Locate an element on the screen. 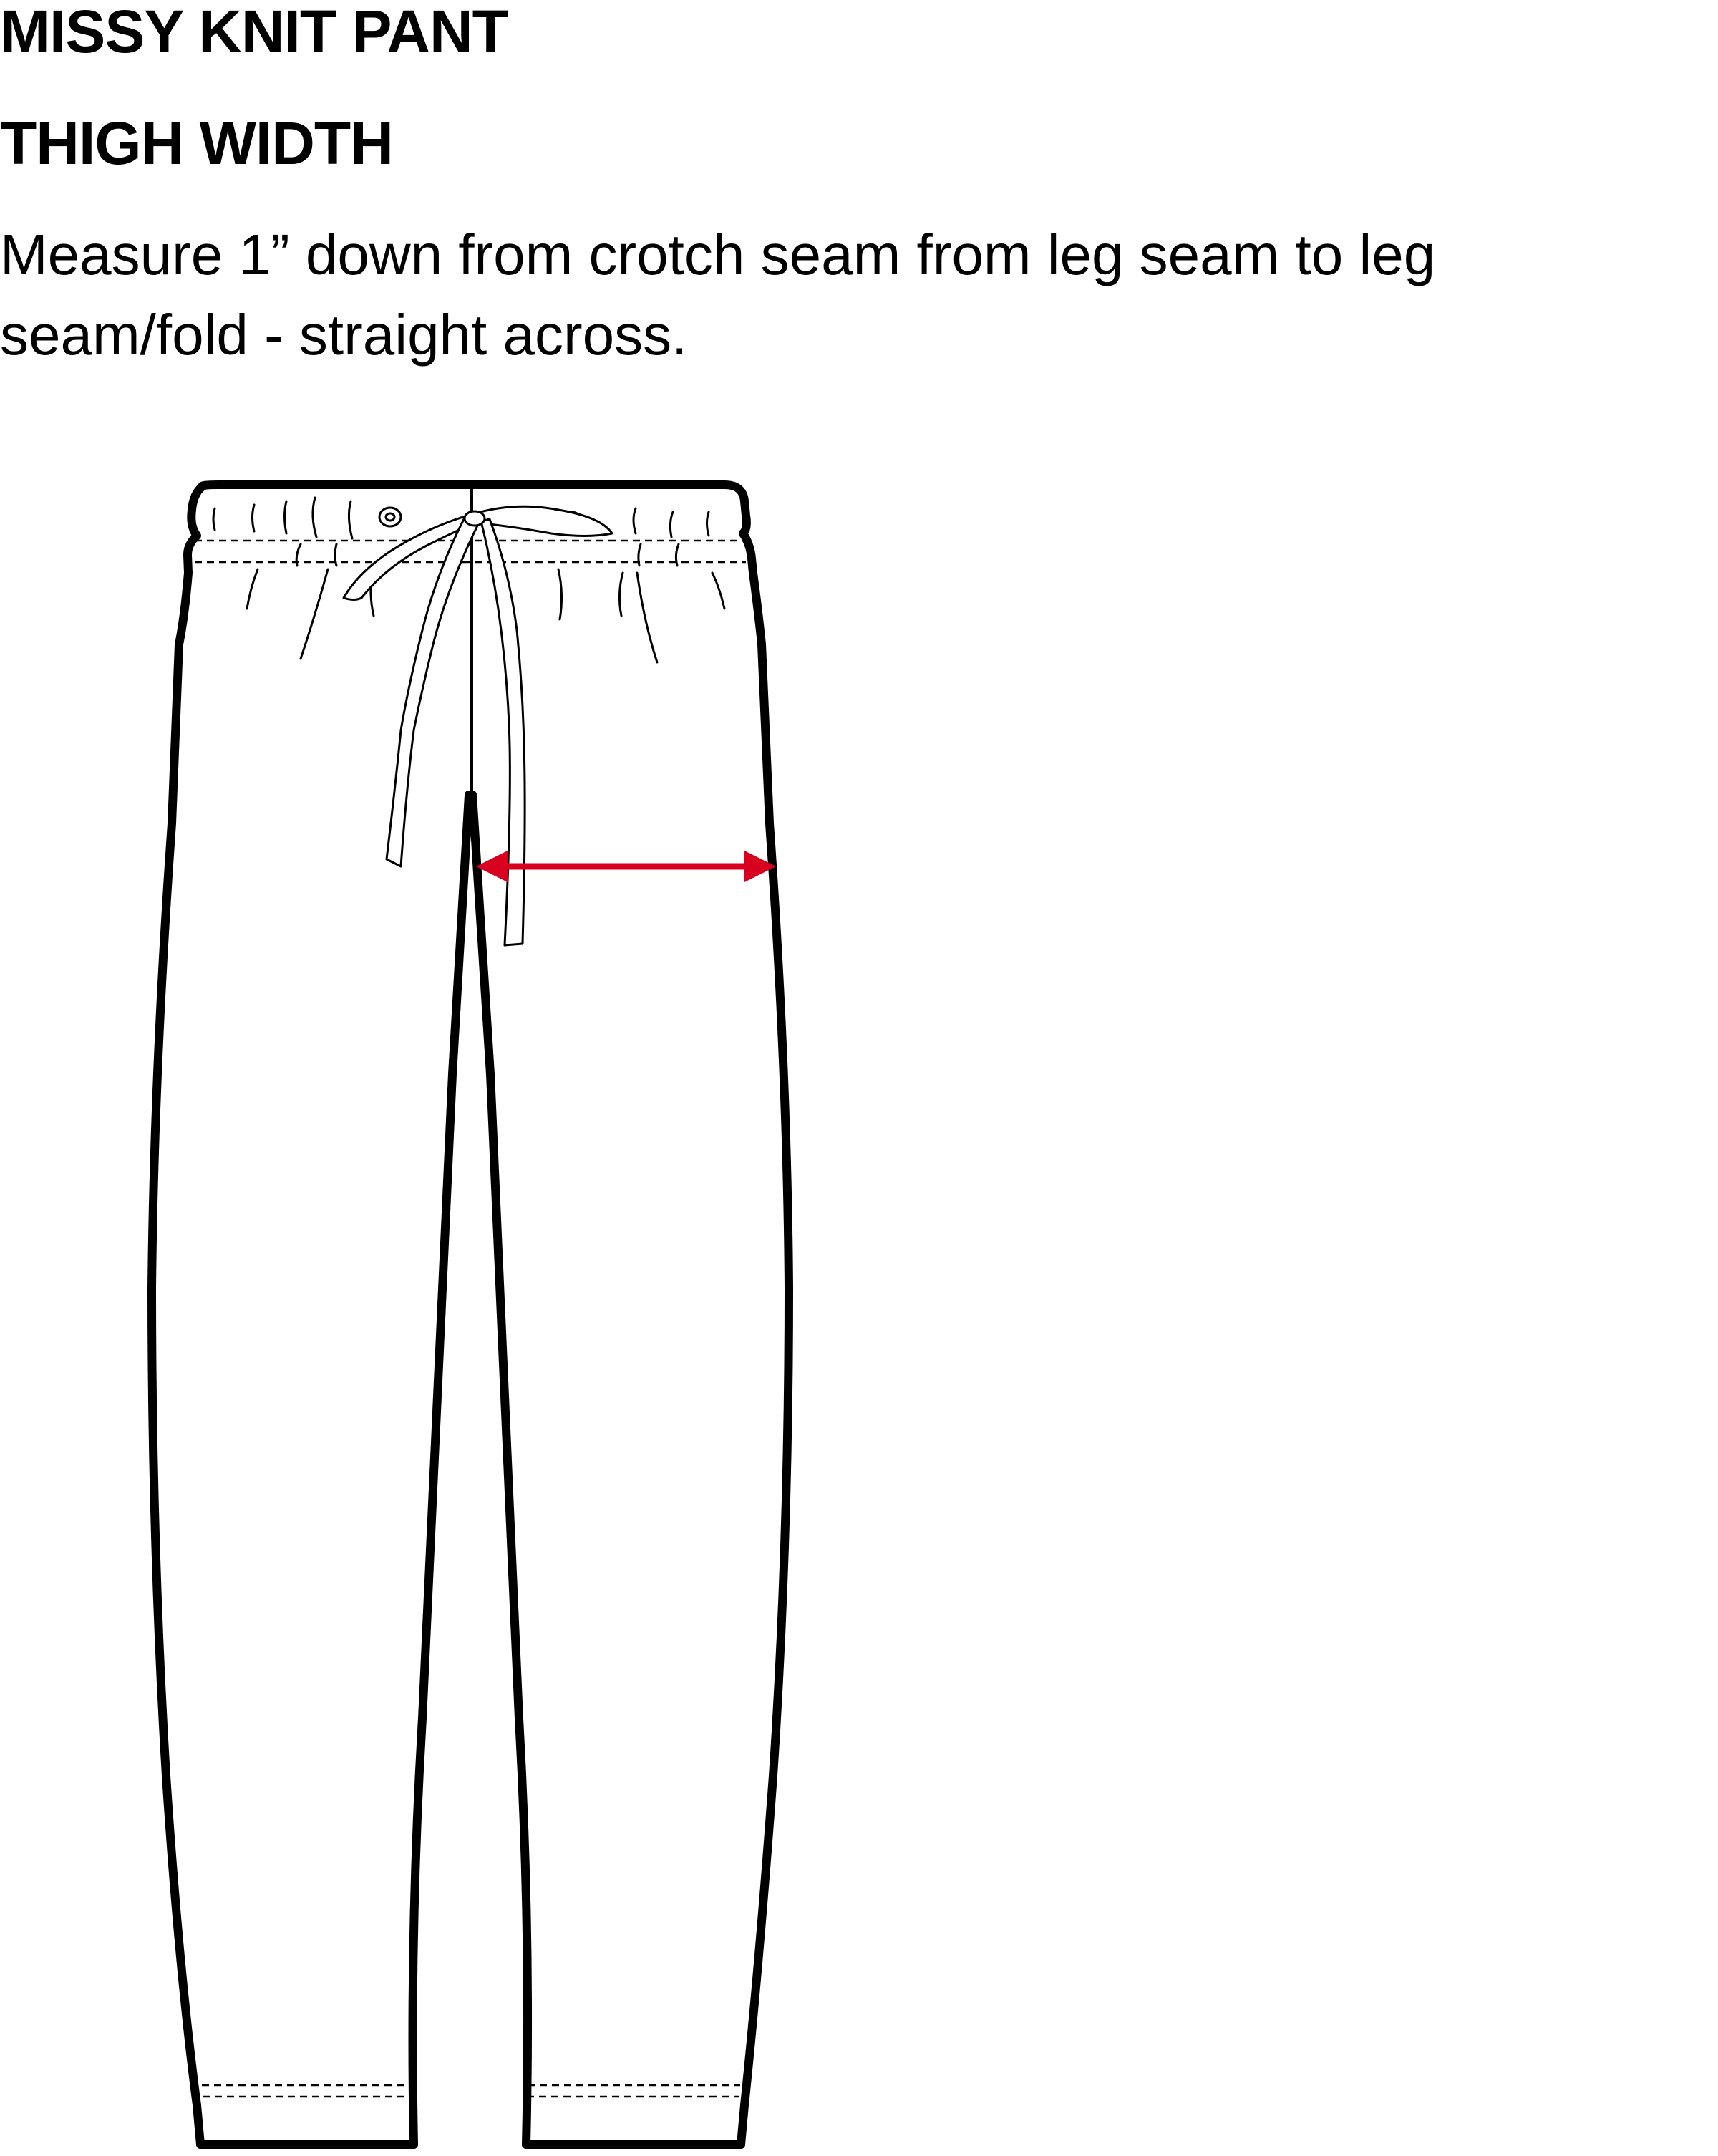 This screenshot has width=1718, height=2156. left-grommet is located at coordinates (390, 517).